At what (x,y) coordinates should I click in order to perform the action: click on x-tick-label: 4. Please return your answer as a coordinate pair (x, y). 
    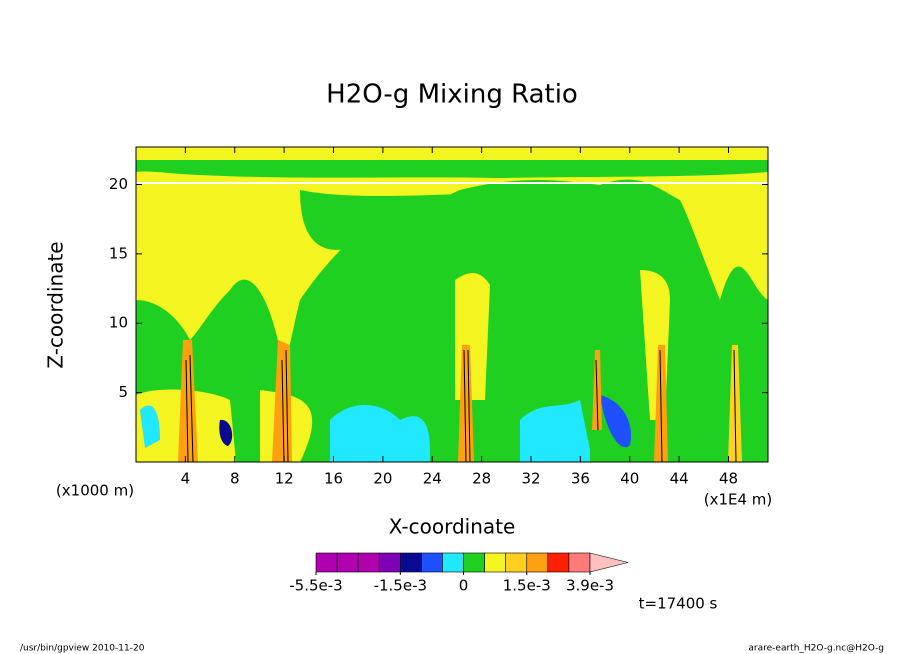
    Looking at the image, I should click on (186, 479).